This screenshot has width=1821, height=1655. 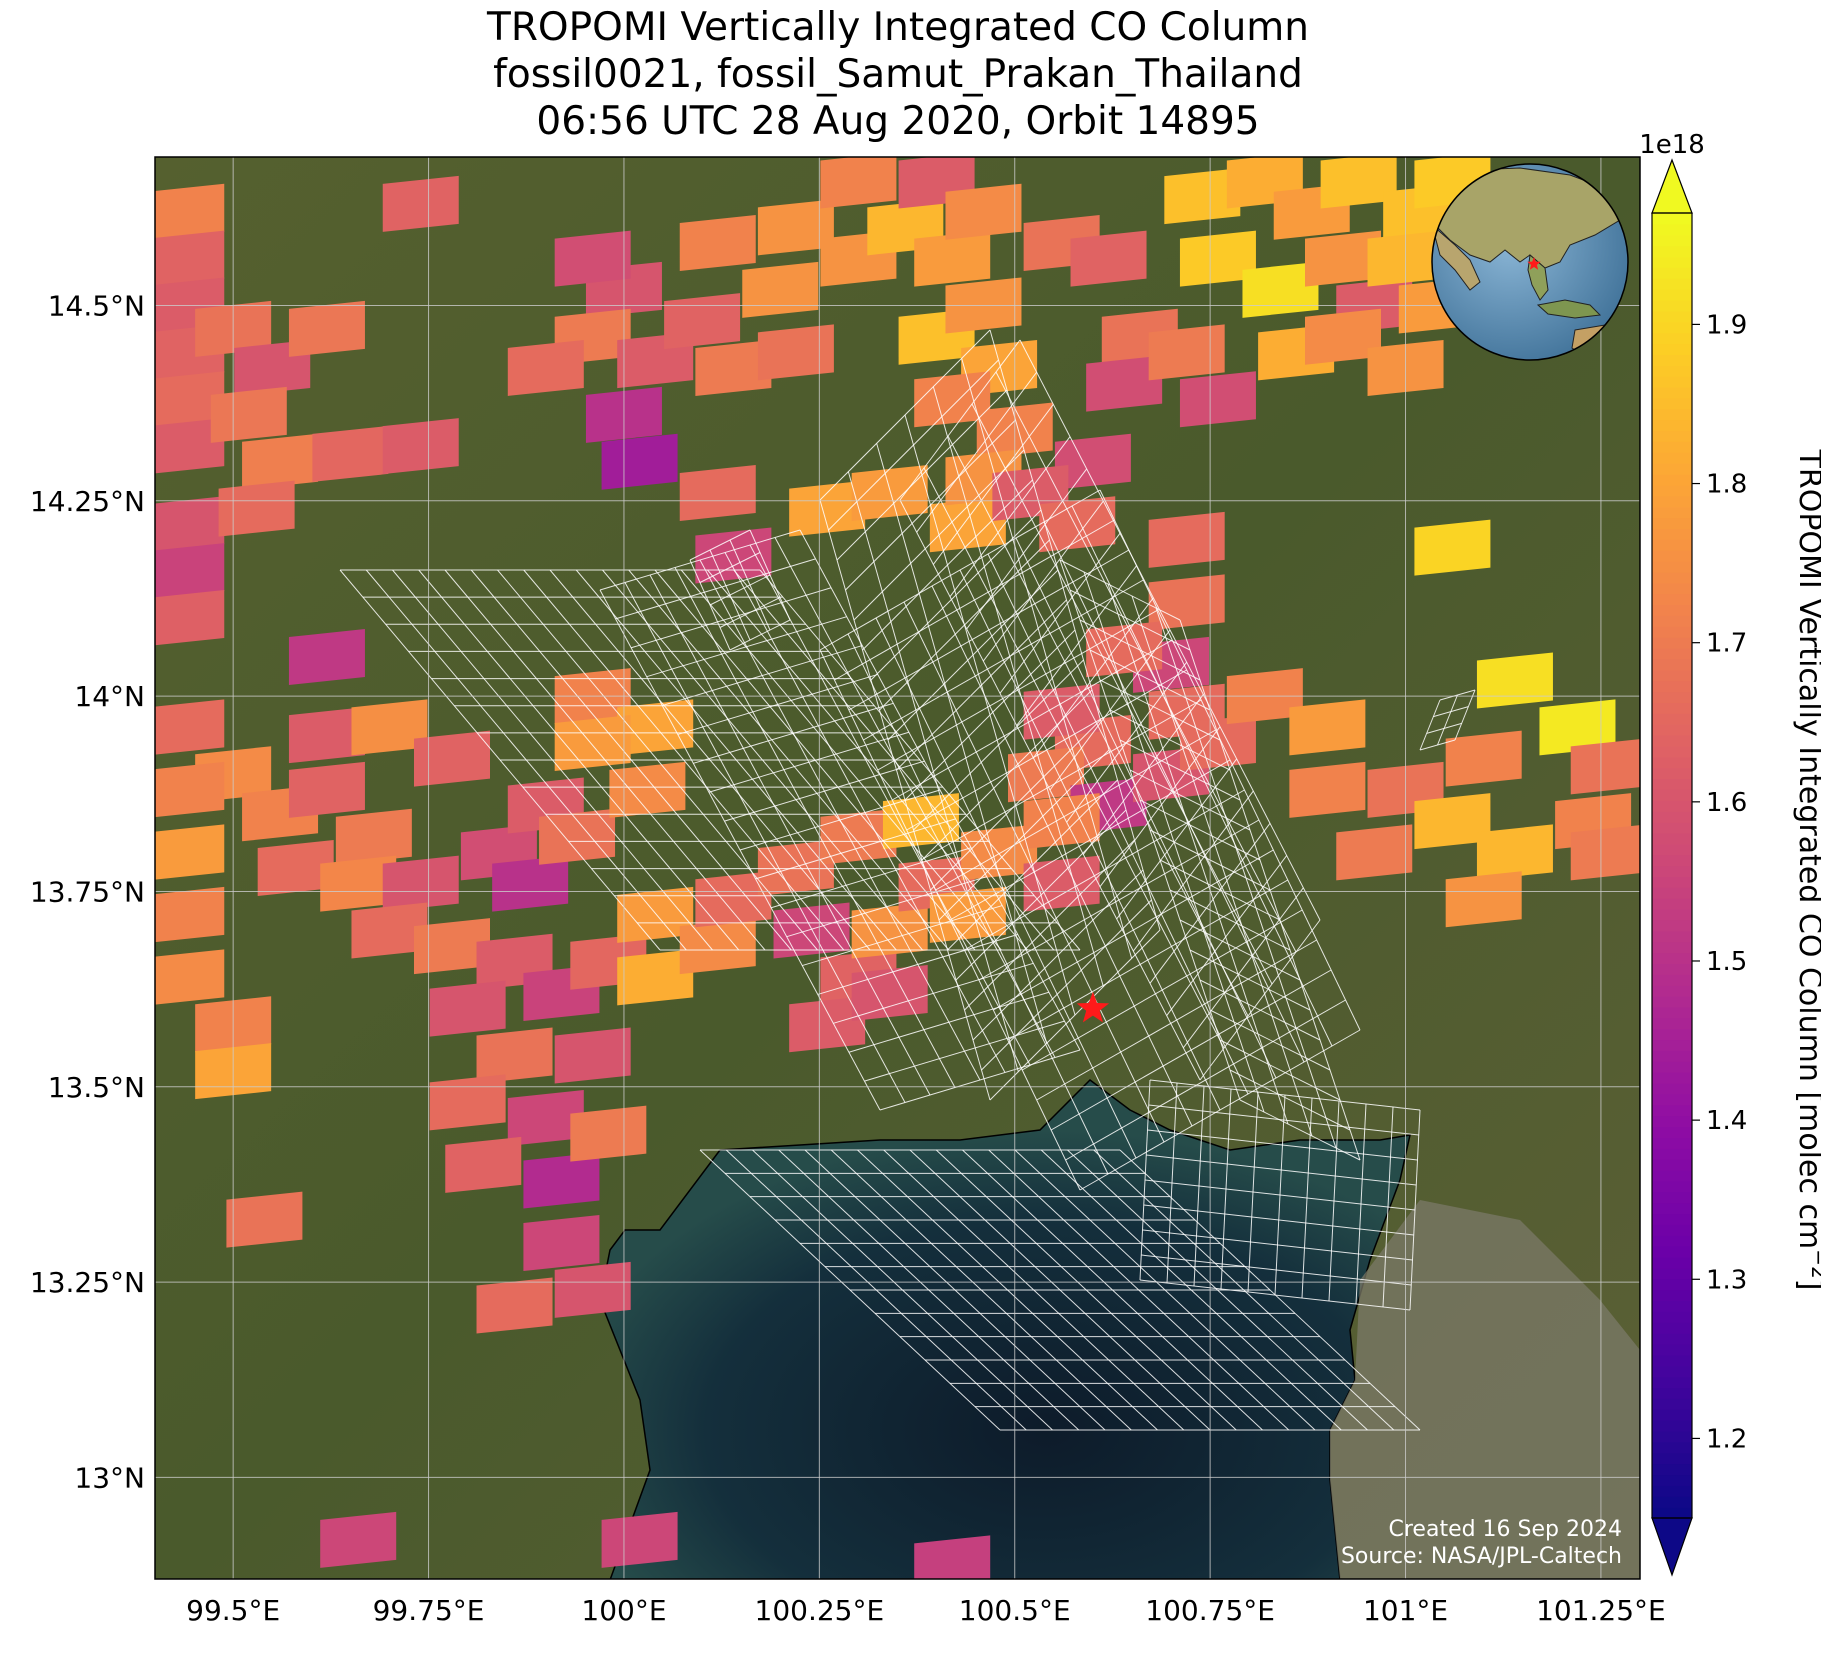 What do you see at coordinates (87, 501) in the screenshot?
I see `lat-tick-label: 14.25°N` at bounding box center [87, 501].